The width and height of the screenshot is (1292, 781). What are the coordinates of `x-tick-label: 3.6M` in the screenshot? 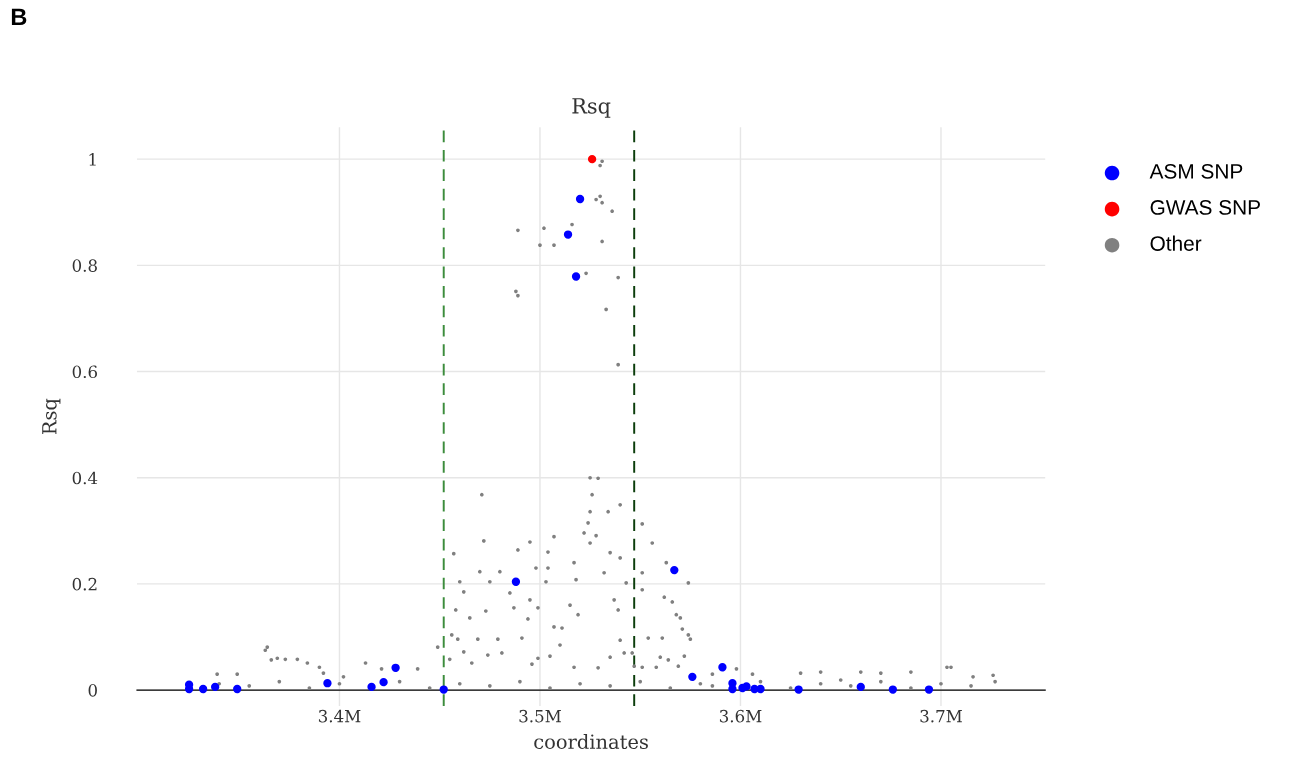 It's located at (740, 716).